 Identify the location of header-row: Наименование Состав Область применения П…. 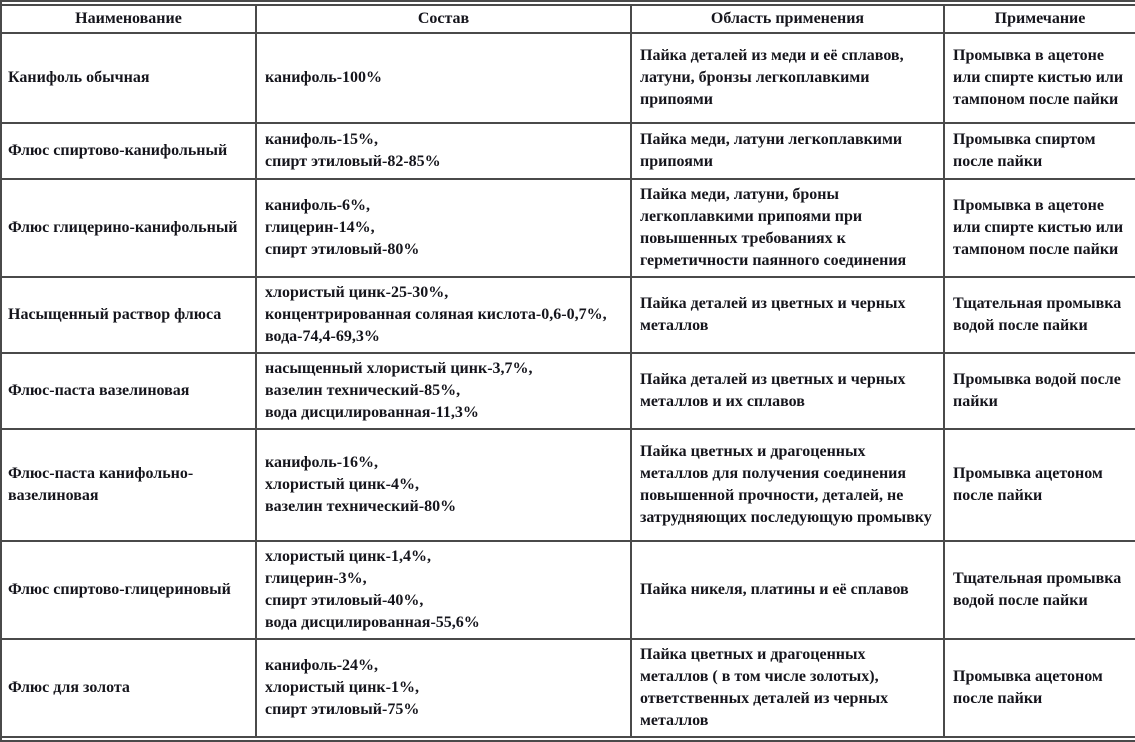
(567, 19).